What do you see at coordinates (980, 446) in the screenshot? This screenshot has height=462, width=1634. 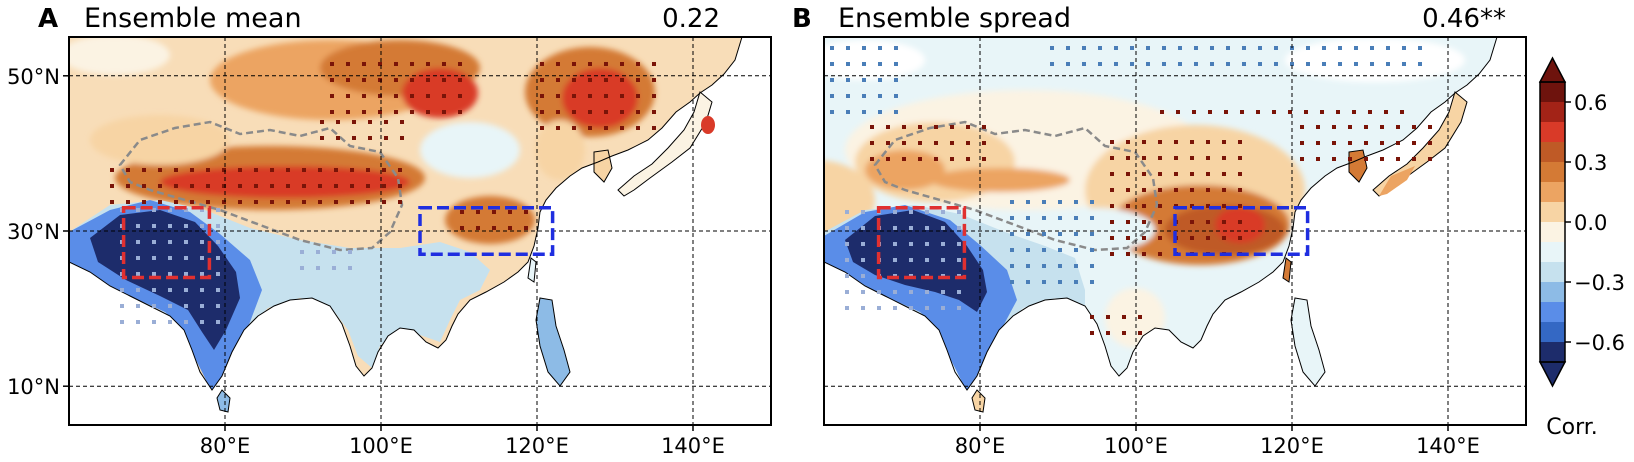 I see `lon-tick-label: 80°E` at bounding box center [980, 446].